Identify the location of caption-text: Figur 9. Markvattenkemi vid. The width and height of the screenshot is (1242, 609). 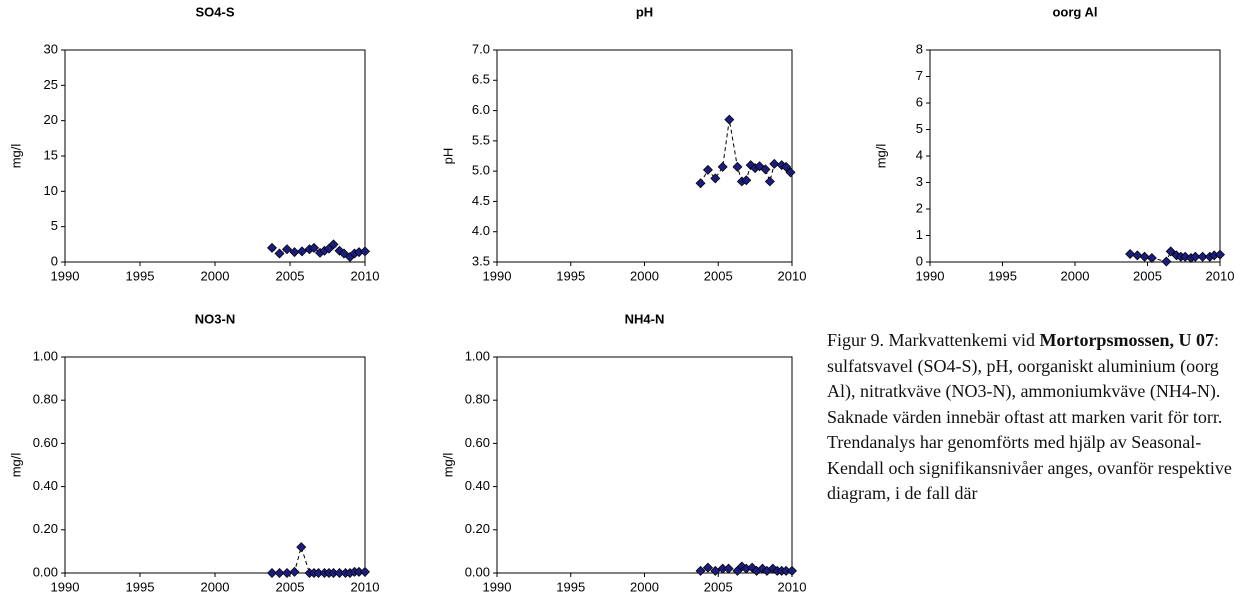
(933, 340).